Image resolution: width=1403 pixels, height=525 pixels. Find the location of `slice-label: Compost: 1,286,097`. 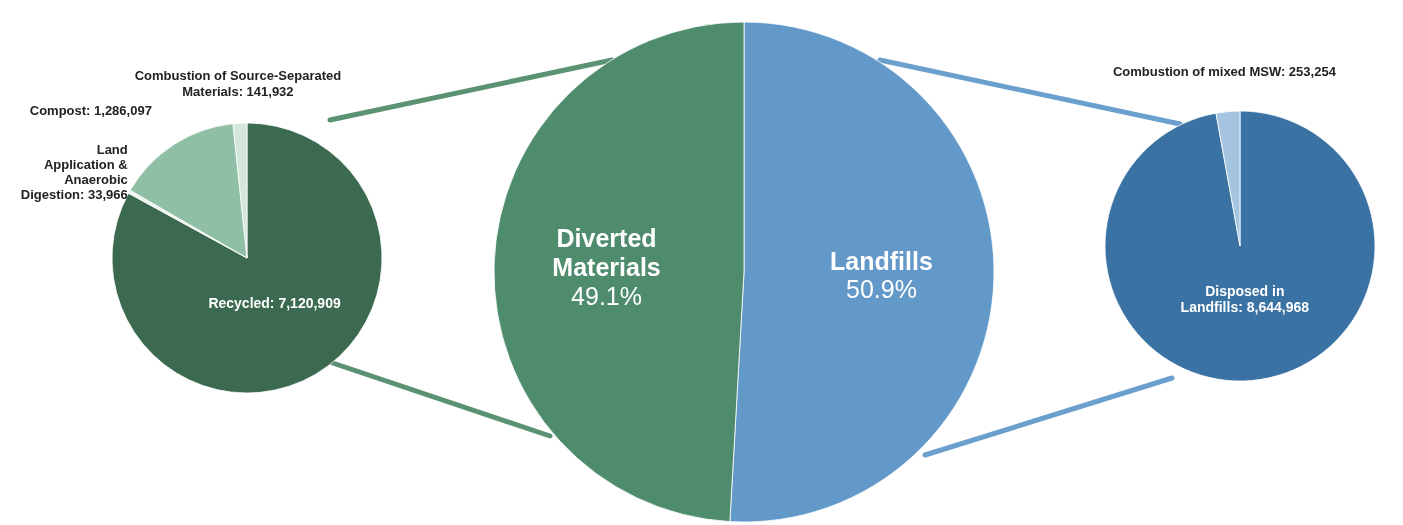

slice-label: Compost: 1,286,097 is located at coordinates (90, 111).